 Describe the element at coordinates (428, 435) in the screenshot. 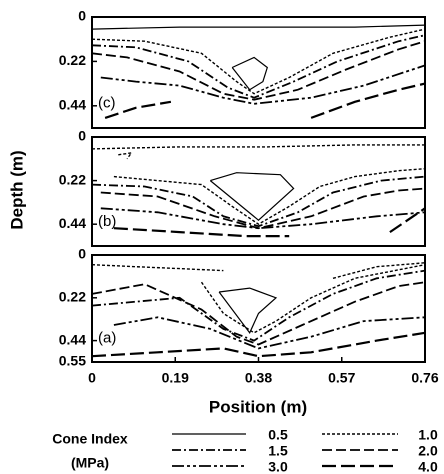

I see `legend-label: 1.0` at that location.